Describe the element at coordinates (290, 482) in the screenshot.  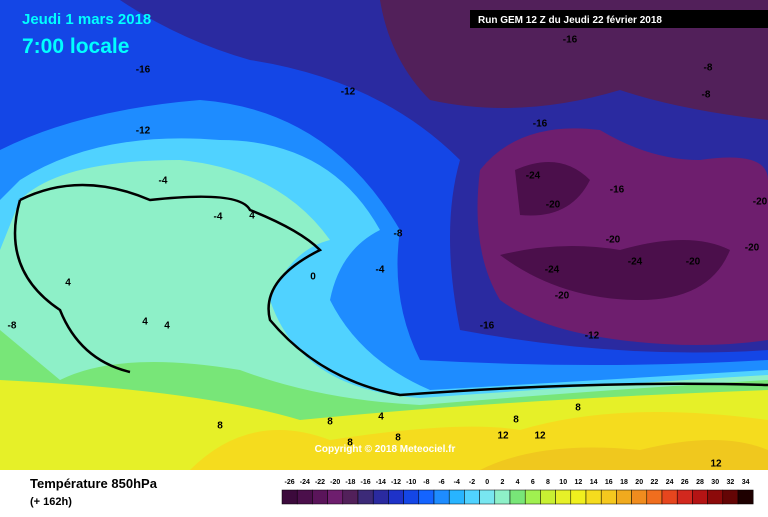
I see `colorbar-tick-label: -26` at that location.